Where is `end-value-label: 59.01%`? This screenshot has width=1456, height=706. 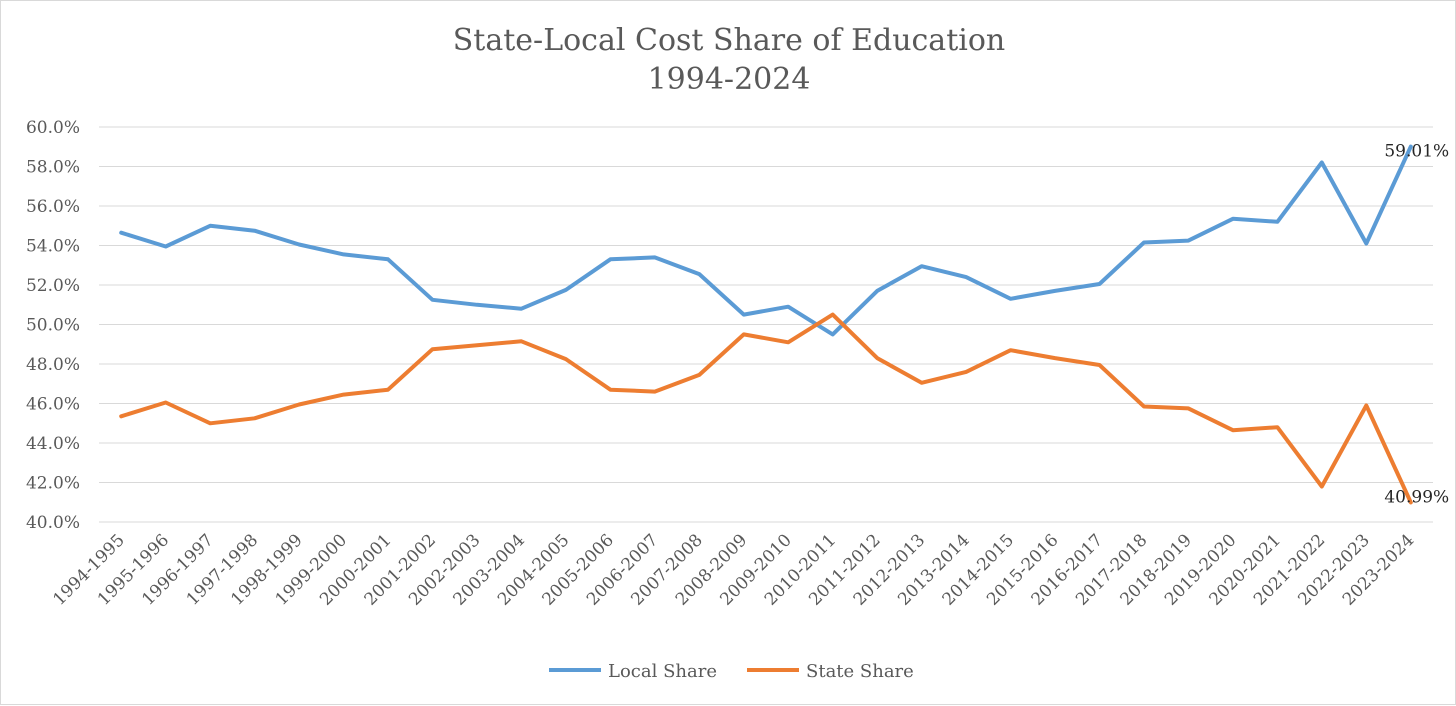 end-value-label: 59.01% is located at coordinates (1416, 152).